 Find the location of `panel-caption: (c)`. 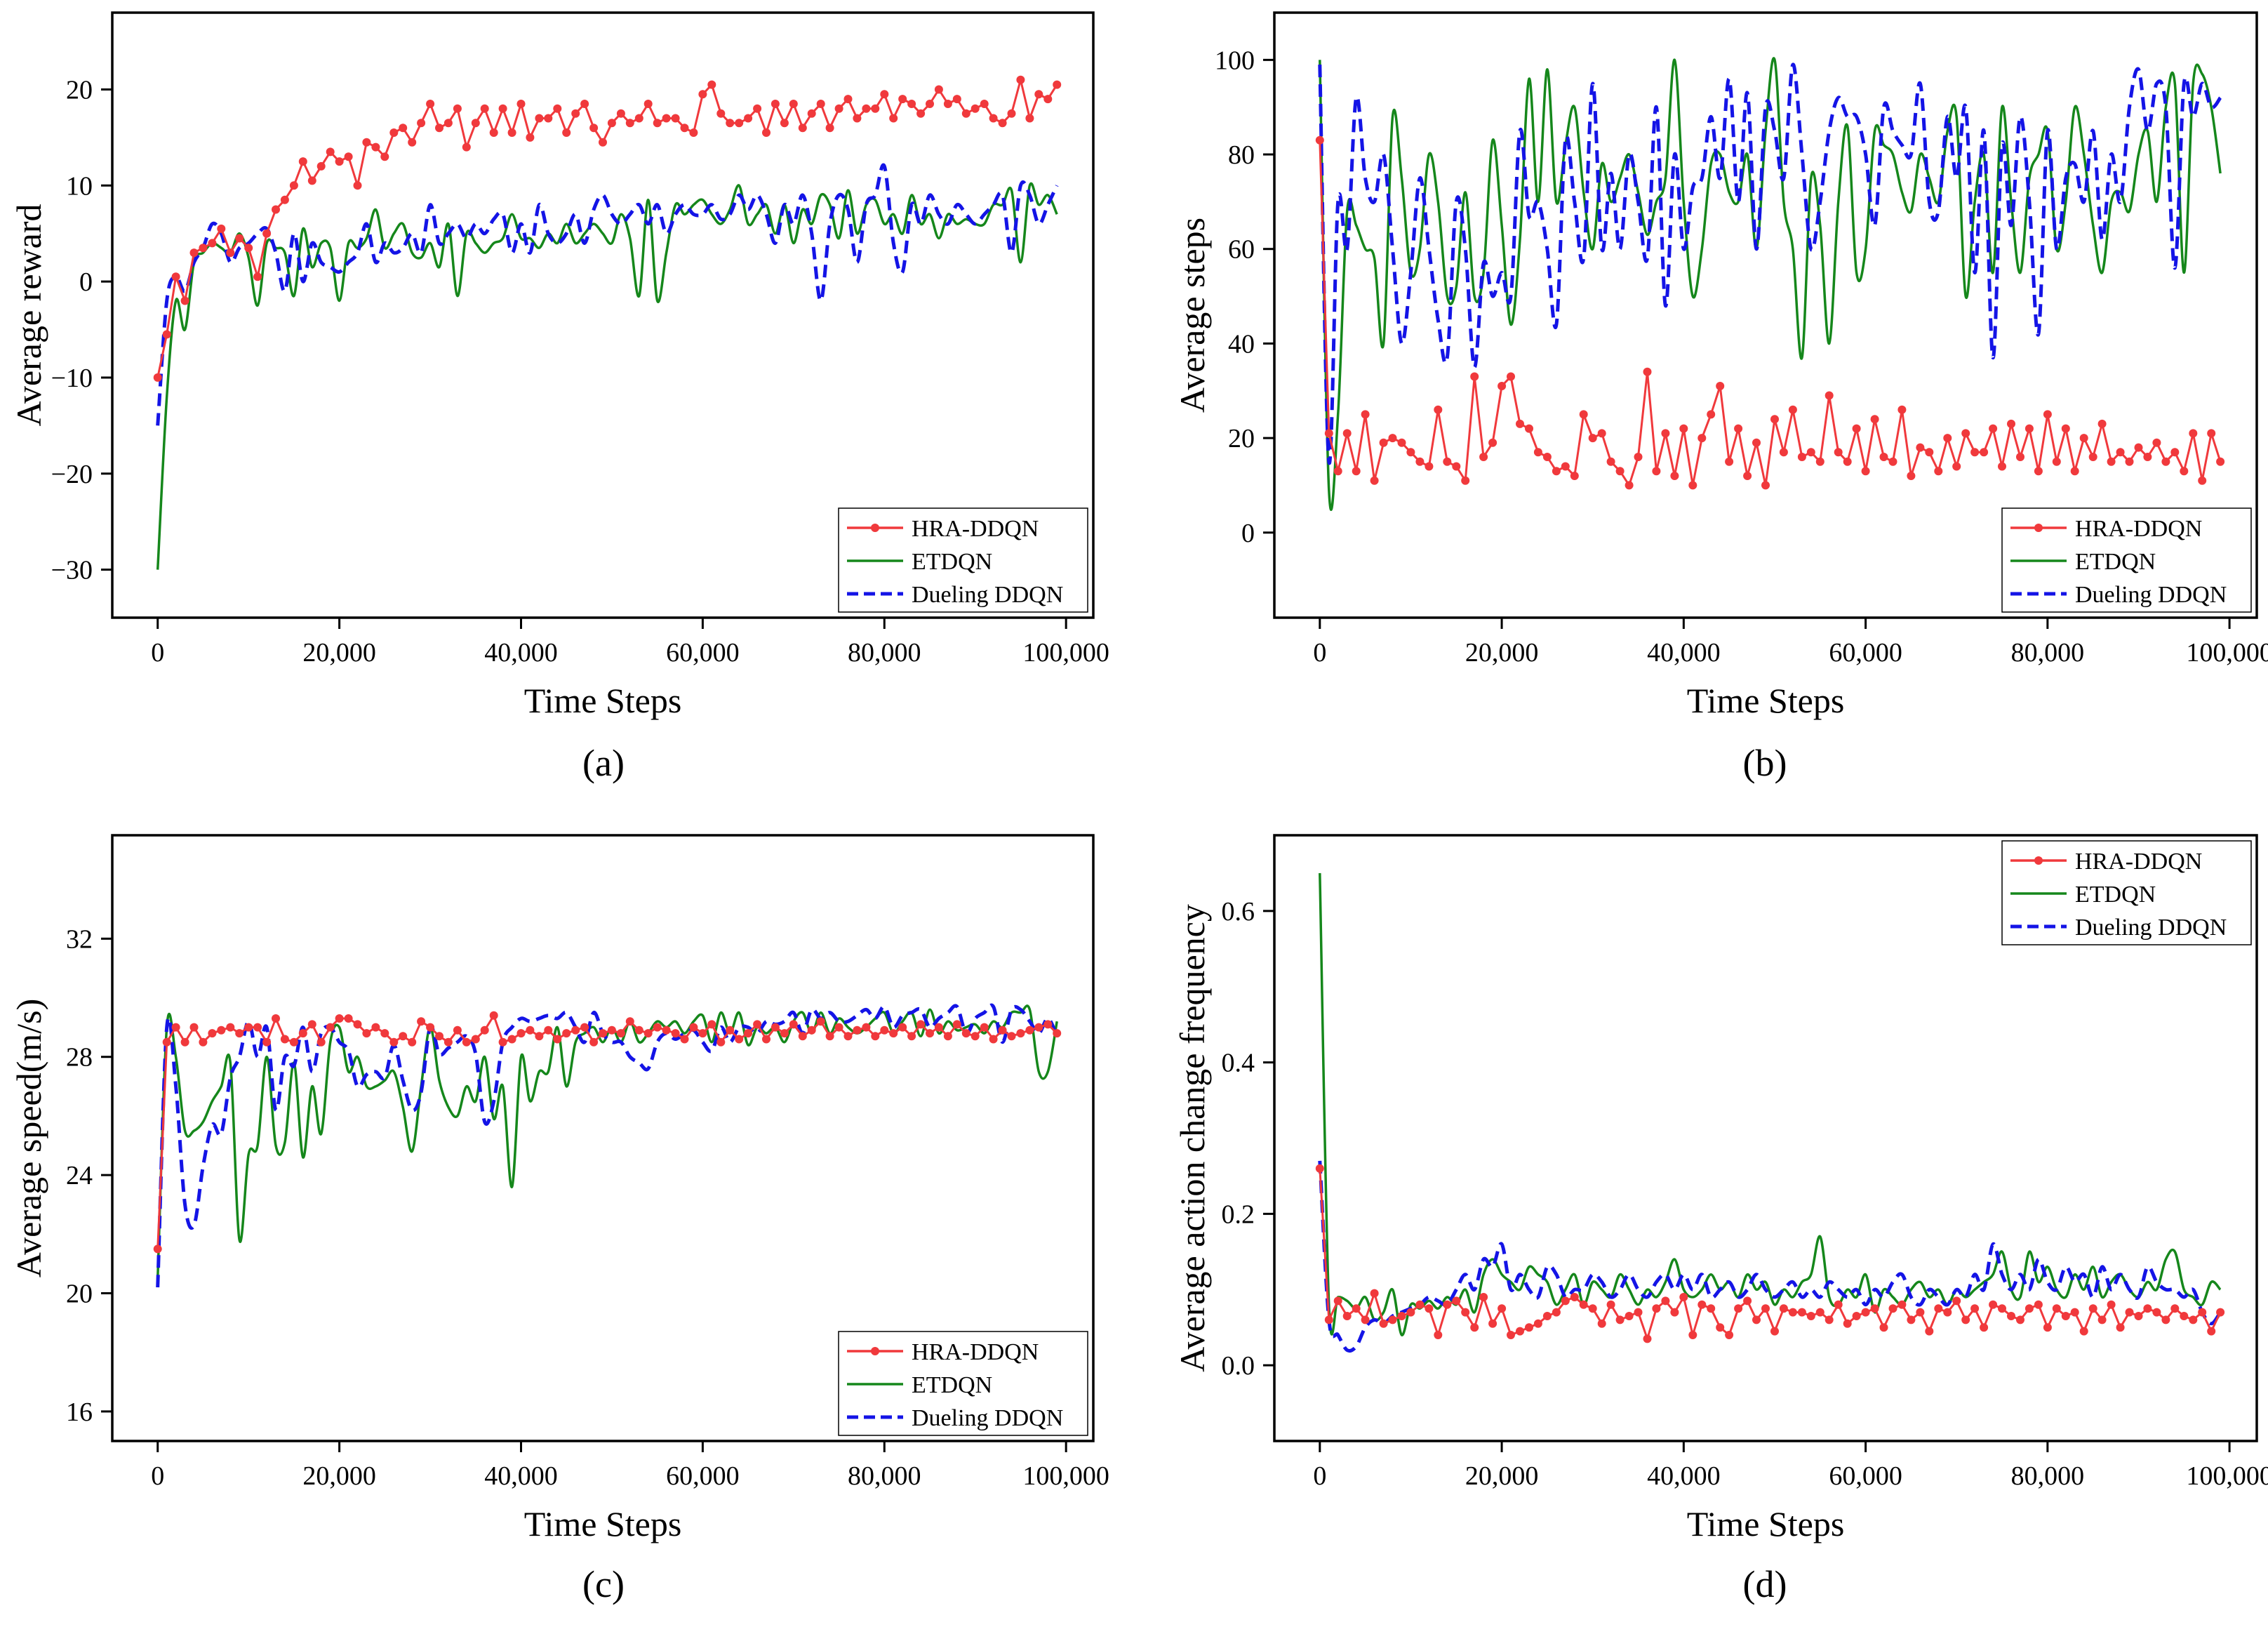

panel-caption: (c) is located at coordinates (603, 1584).